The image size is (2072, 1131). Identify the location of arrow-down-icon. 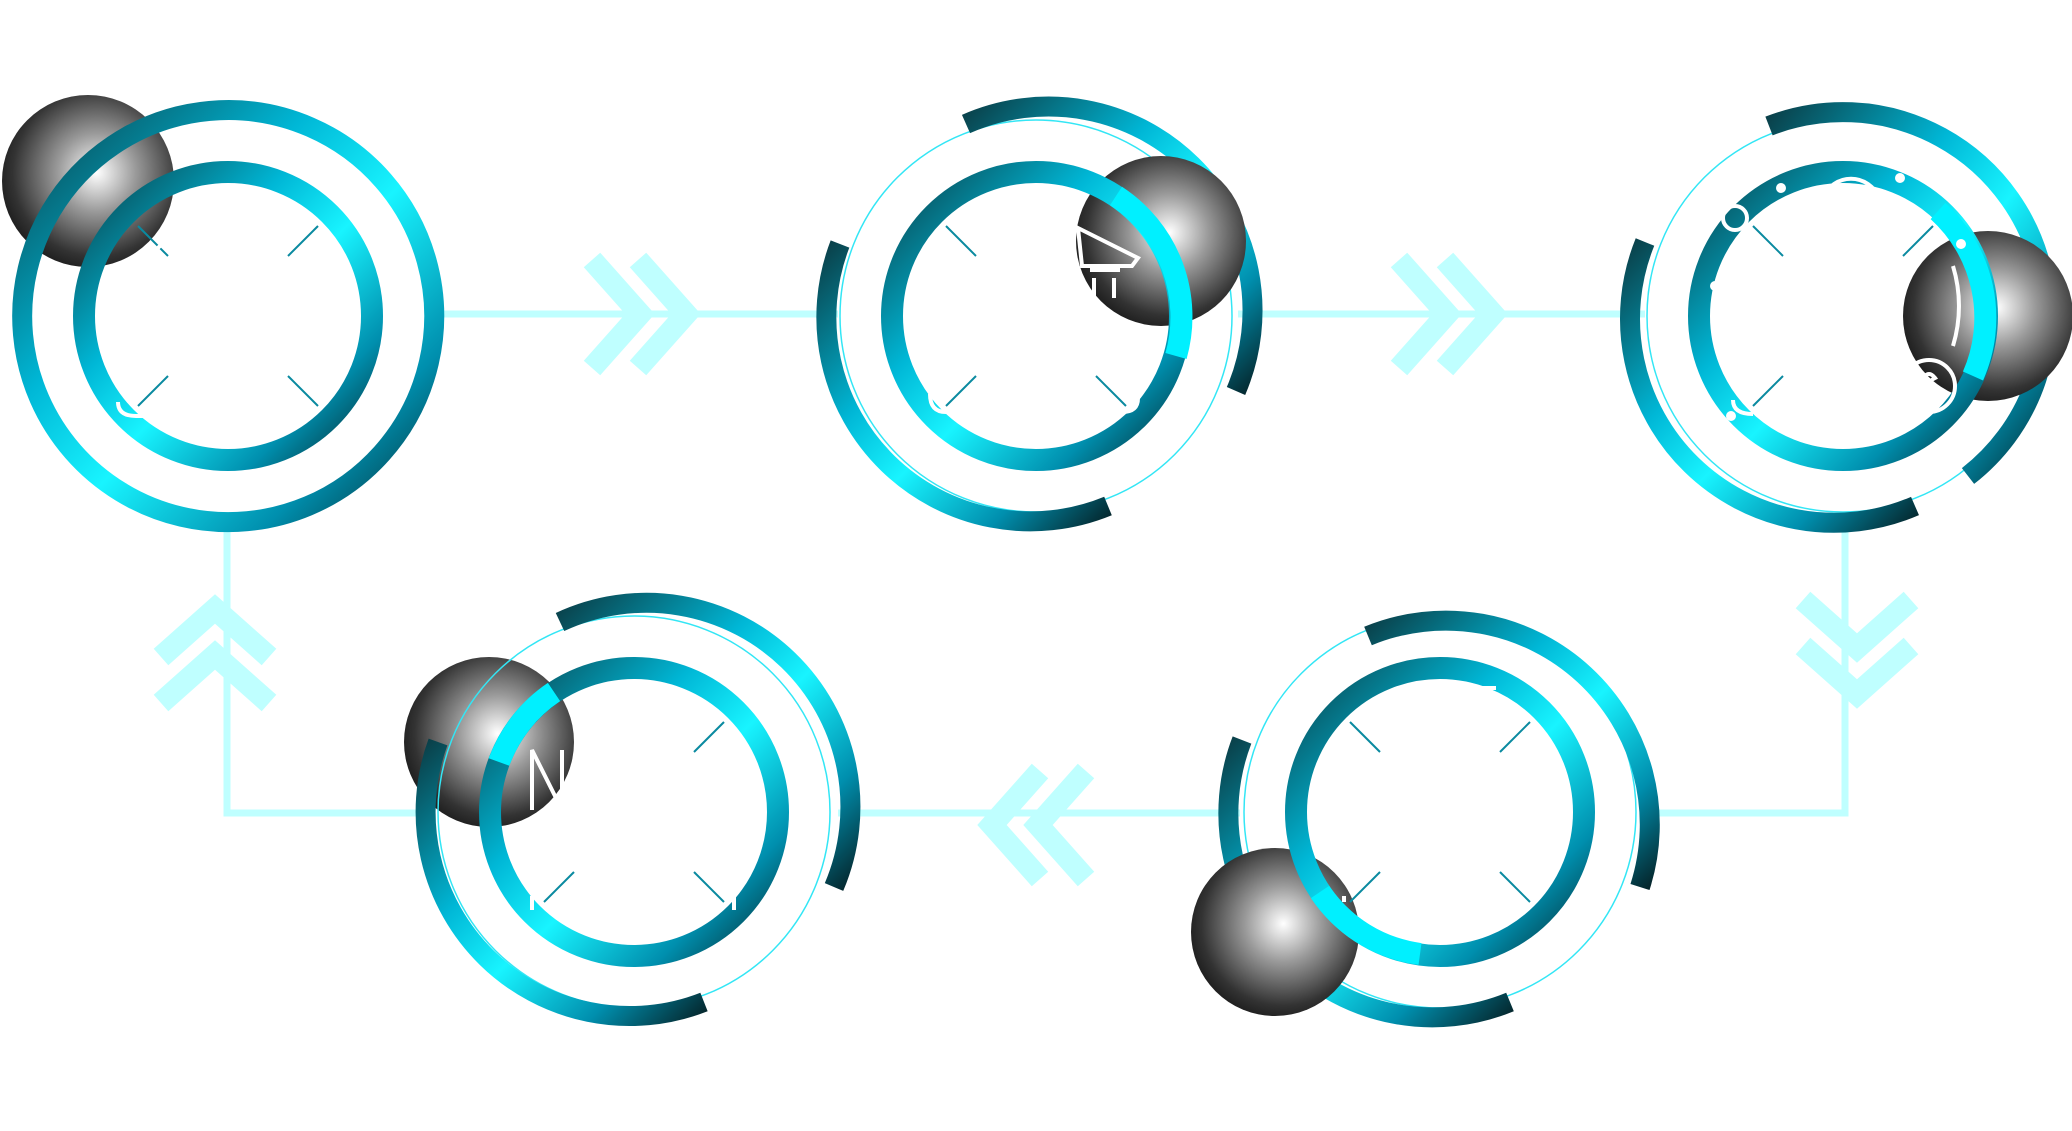
(1857, 647).